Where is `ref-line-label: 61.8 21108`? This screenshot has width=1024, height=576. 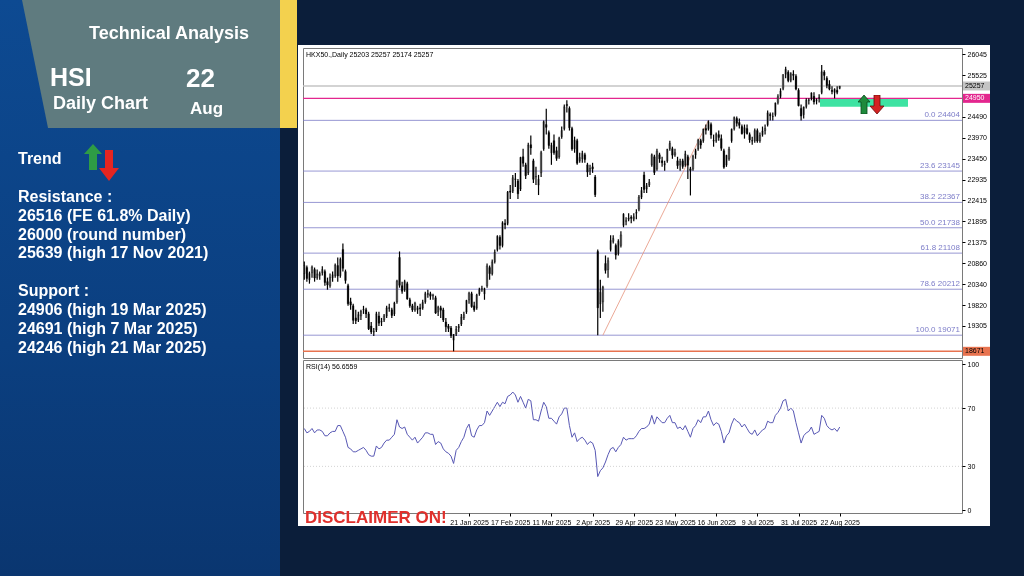 ref-line-label: 61.8 21108 is located at coordinates (940, 248).